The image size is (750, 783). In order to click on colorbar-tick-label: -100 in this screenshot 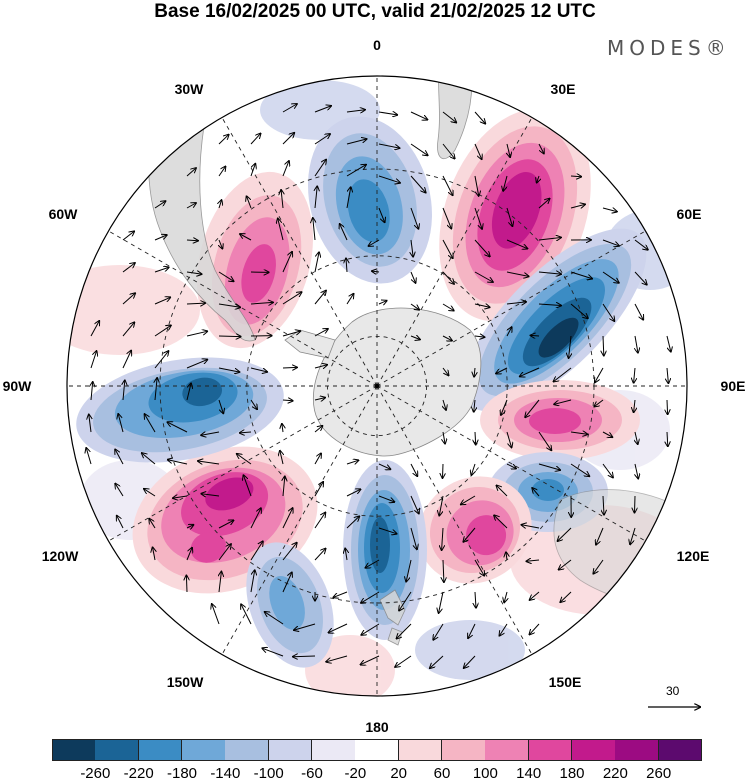, I will do `click(268, 773)`.